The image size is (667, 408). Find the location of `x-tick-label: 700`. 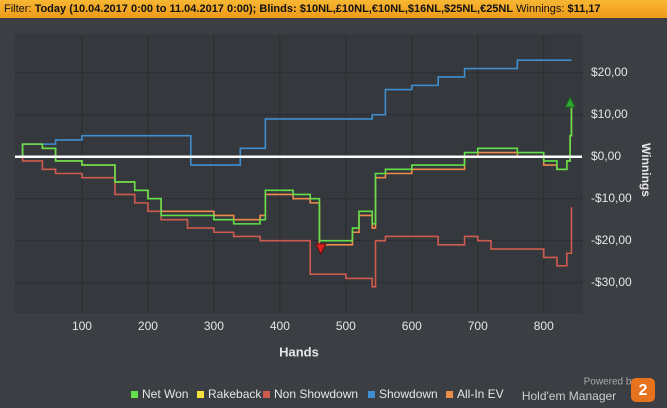

x-tick-label: 700 is located at coordinates (478, 326).